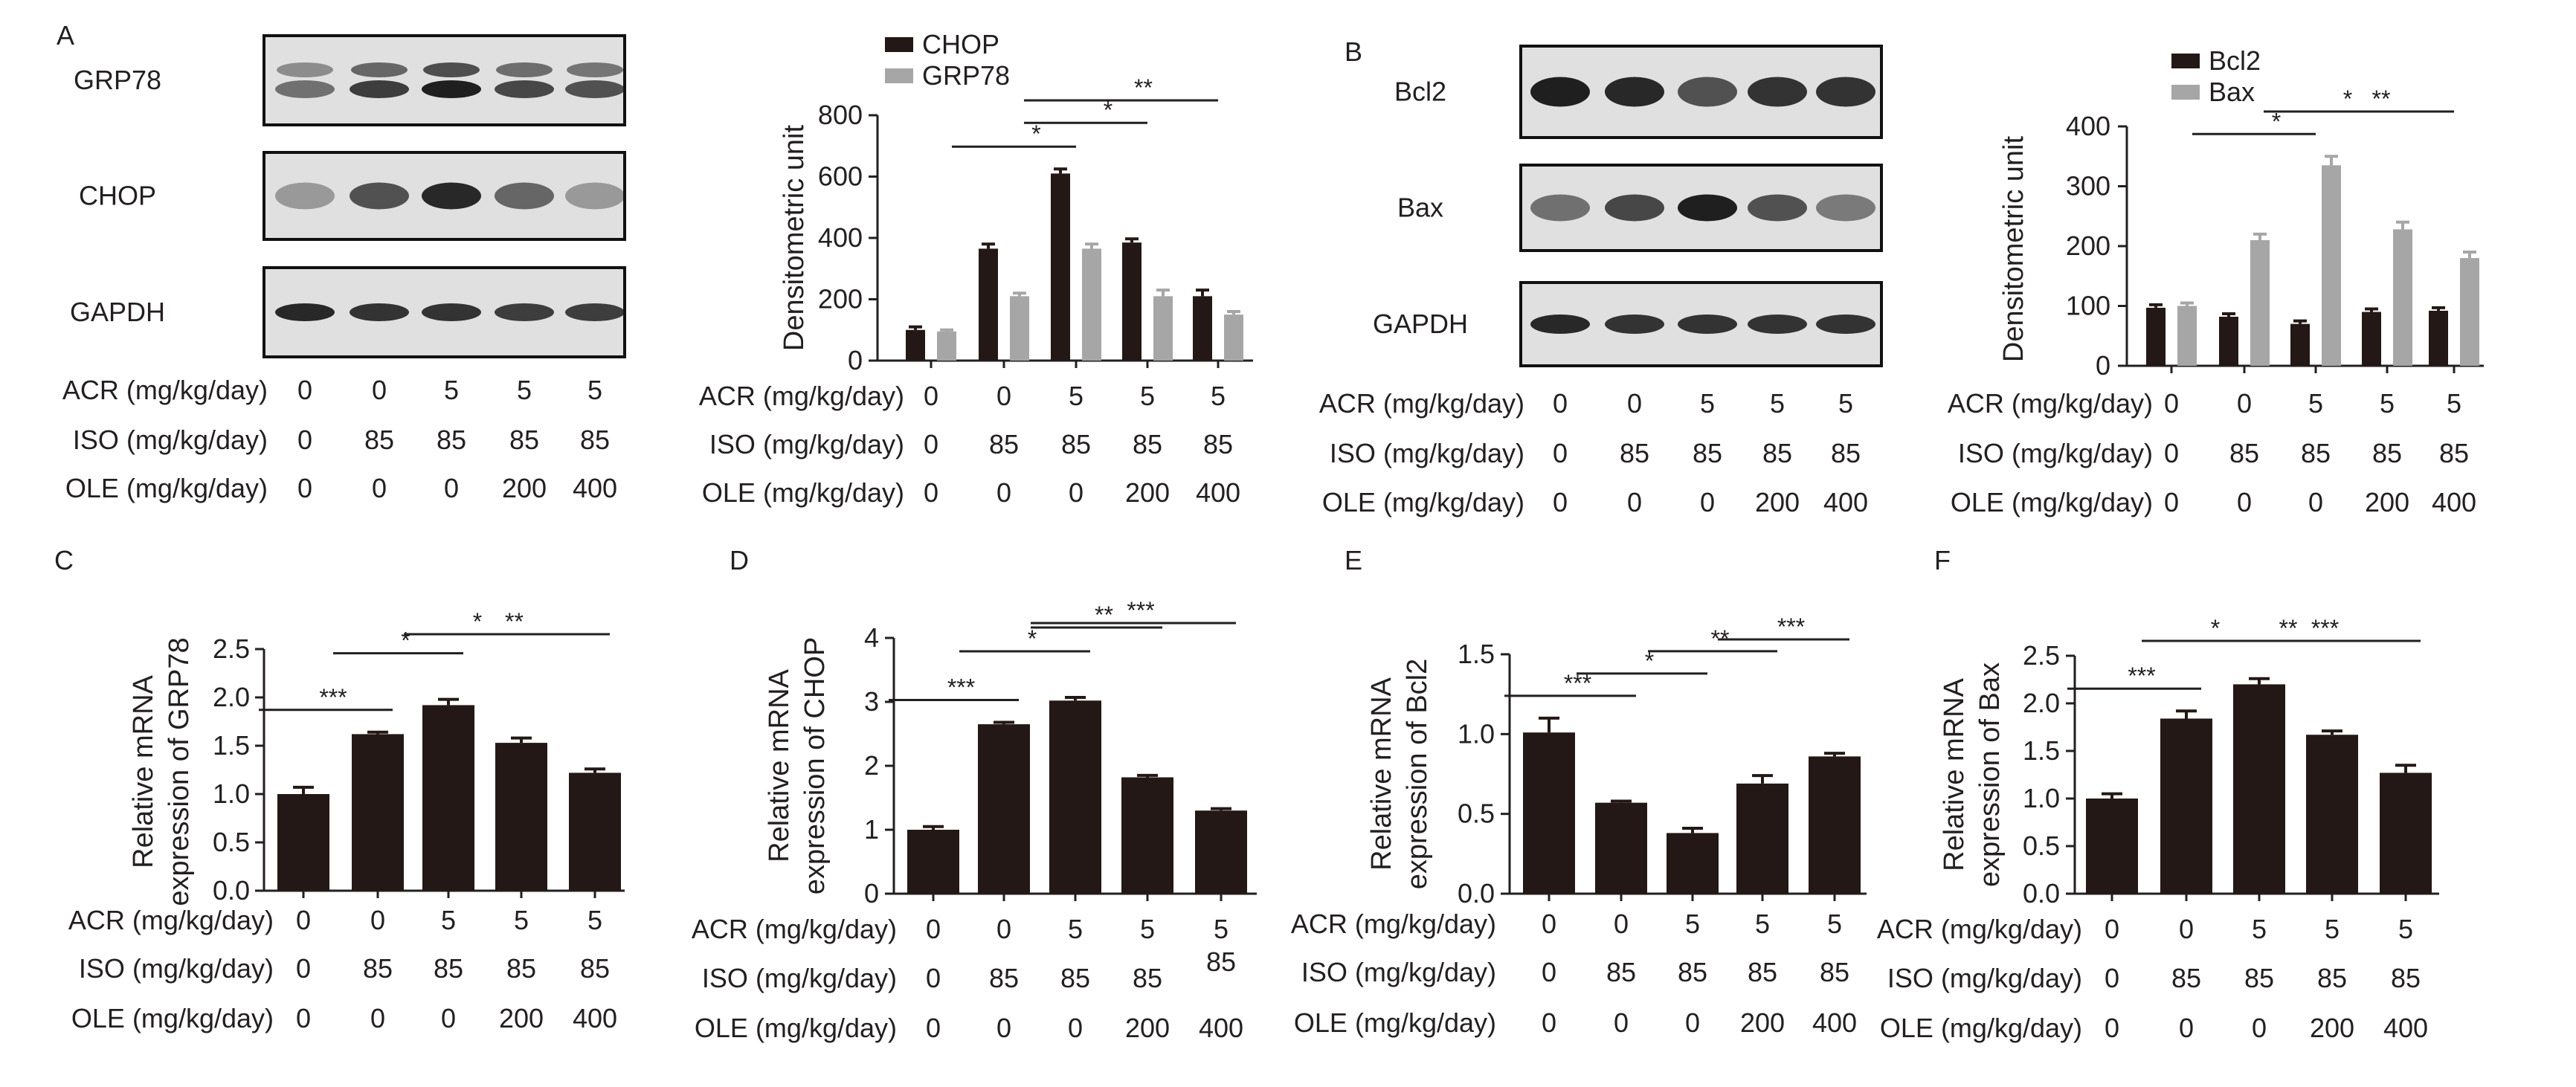  I want to click on panel-letter-D: D, so click(739, 560).